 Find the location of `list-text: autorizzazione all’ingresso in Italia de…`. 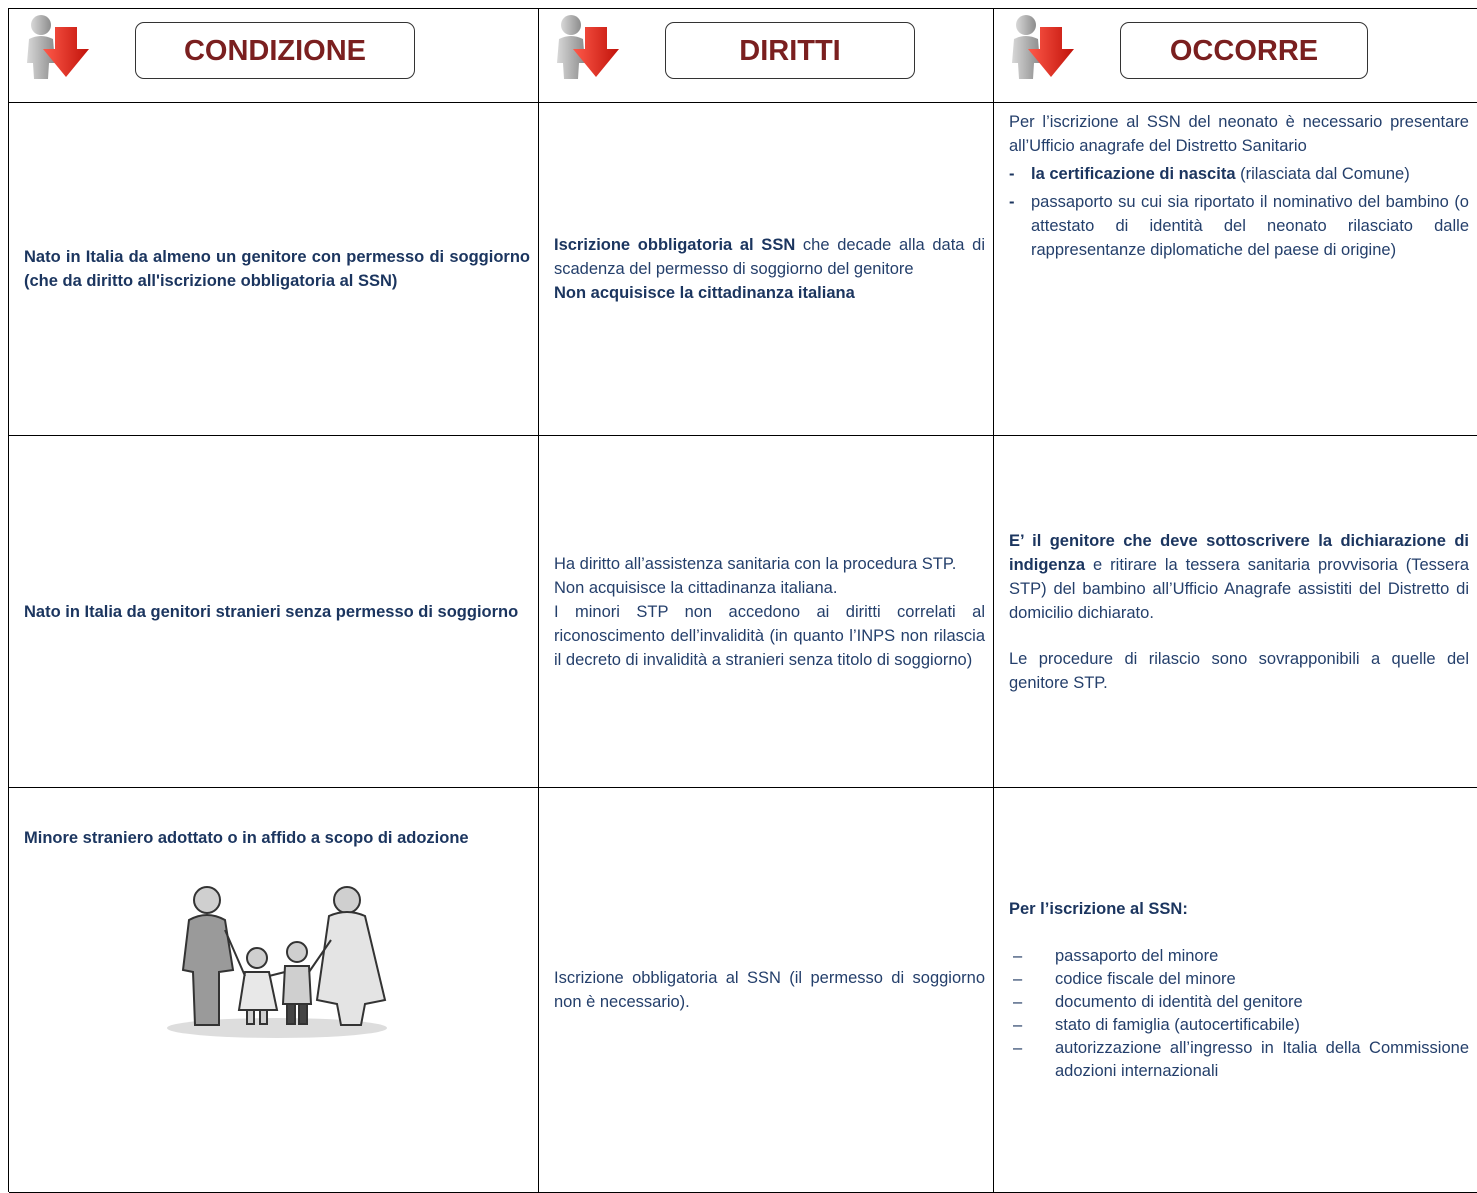

list-text: autorizzazione all’ingresso in Italia de… is located at coordinates (1262, 1060).